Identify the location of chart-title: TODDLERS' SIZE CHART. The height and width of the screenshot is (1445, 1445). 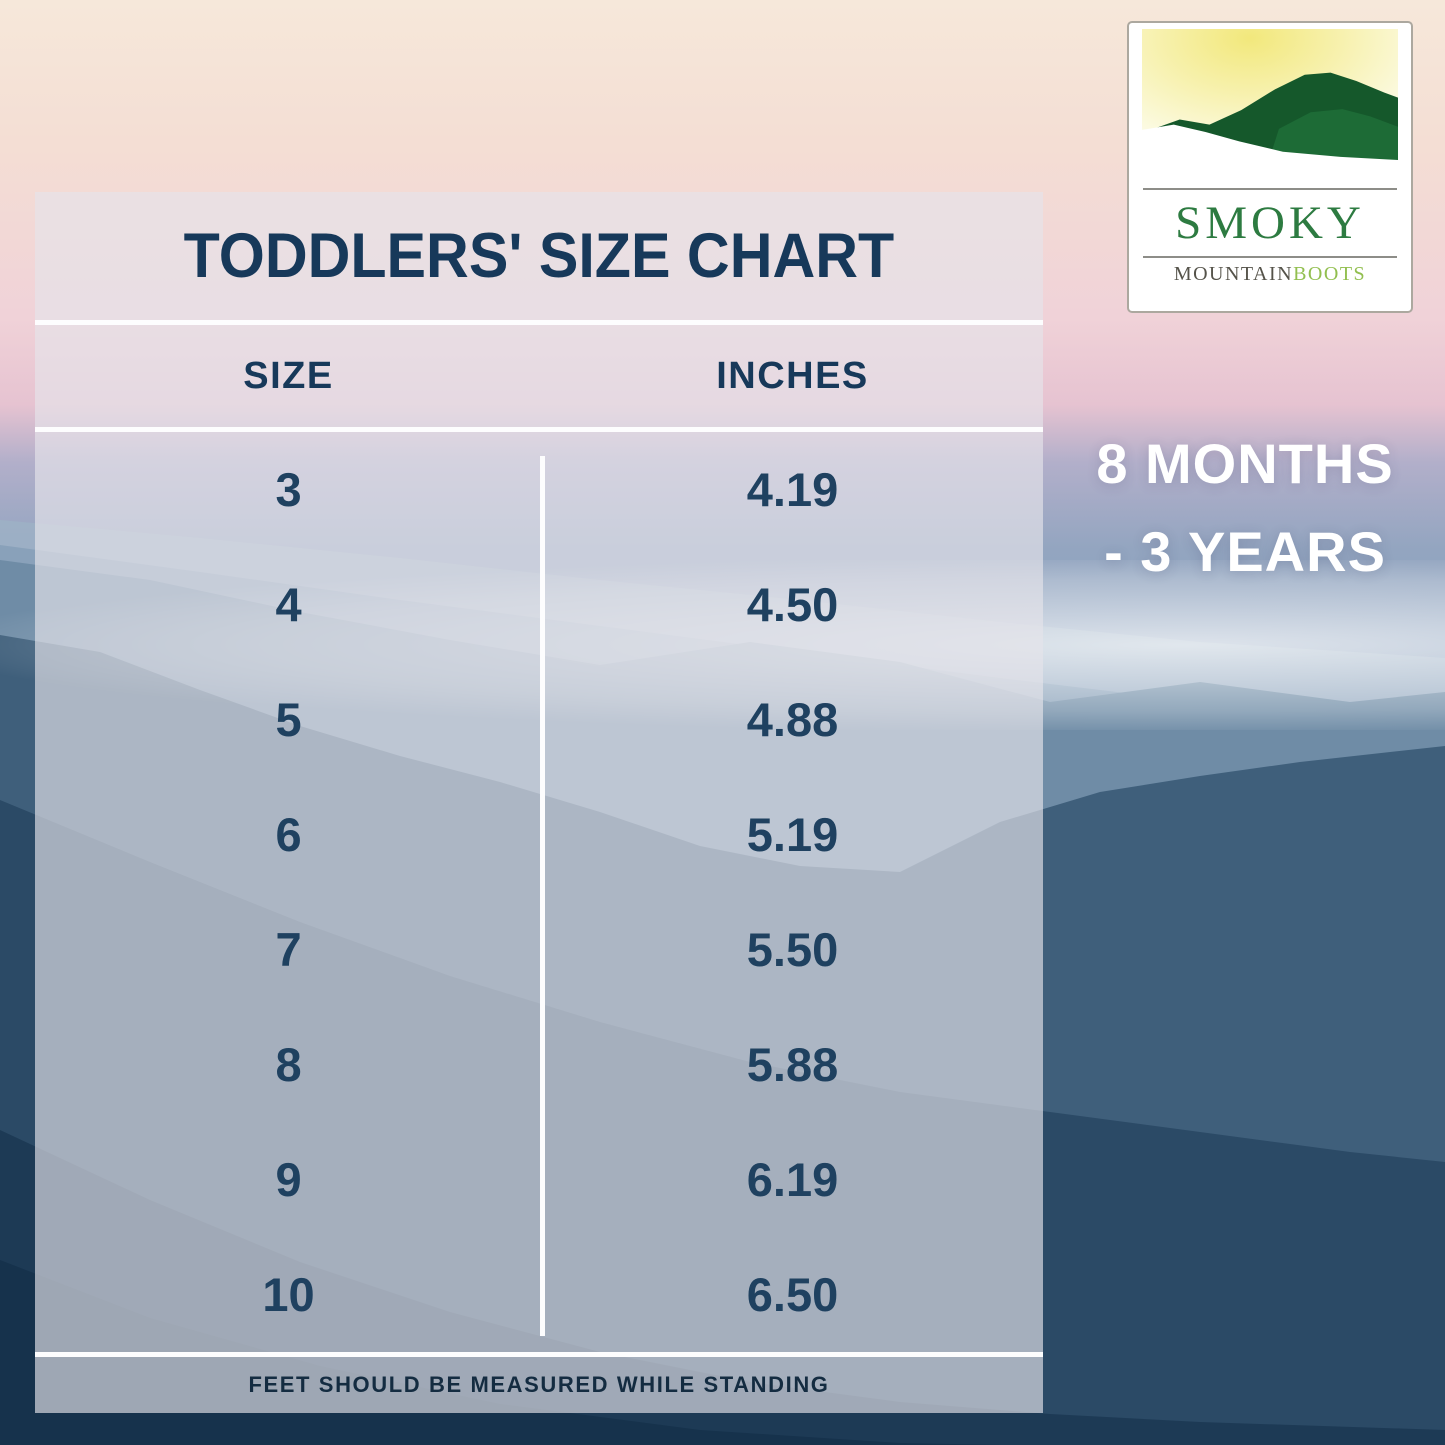
(539, 256).